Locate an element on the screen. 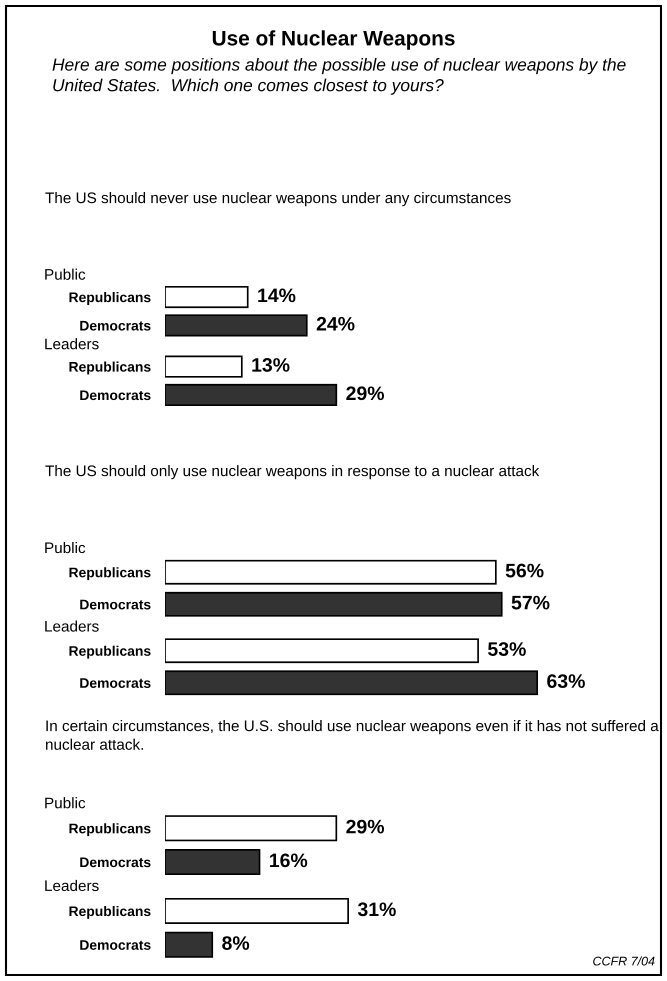 The height and width of the screenshot is (981, 667). data-label: 56% is located at coordinates (525, 571).